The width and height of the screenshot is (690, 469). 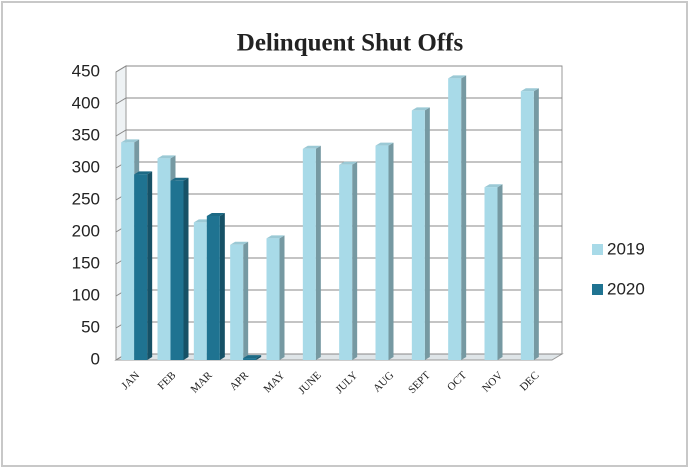 What do you see at coordinates (86, 134) in the screenshot?
I see `y-tick-label: 350` at bounding box center [86, 134].